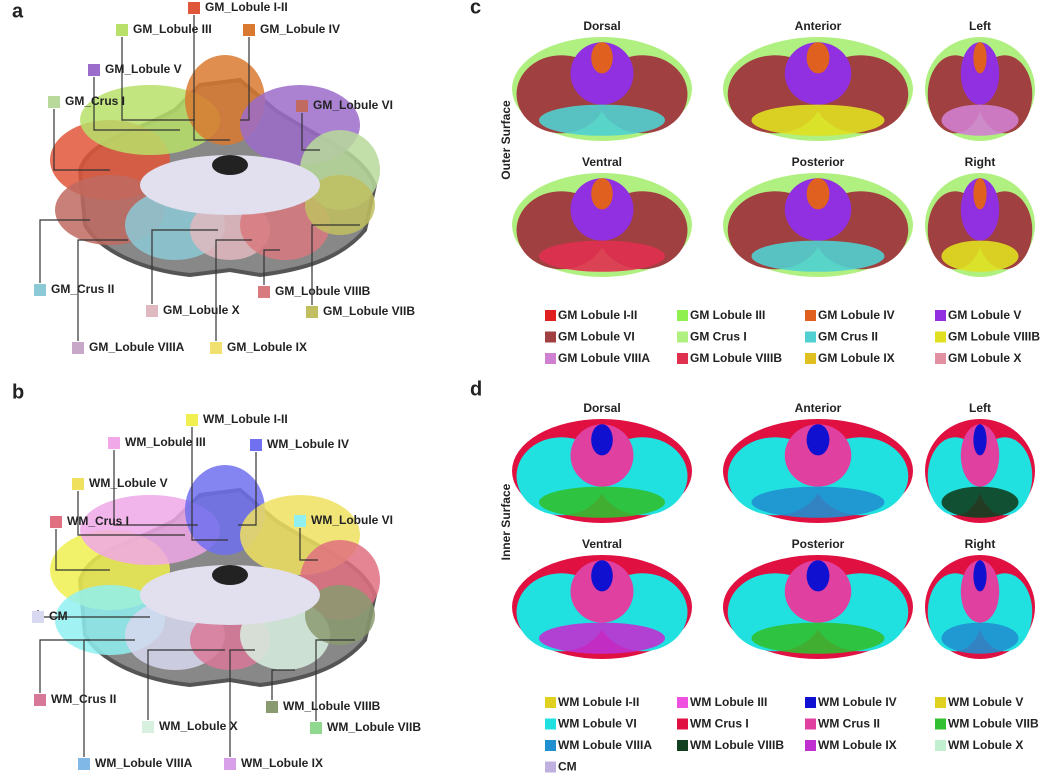 The image size is (1064, 780). Describe the element at coordinates (727, 315) in the screenshot. I see `legend-label: GM Lobule III` at that location.